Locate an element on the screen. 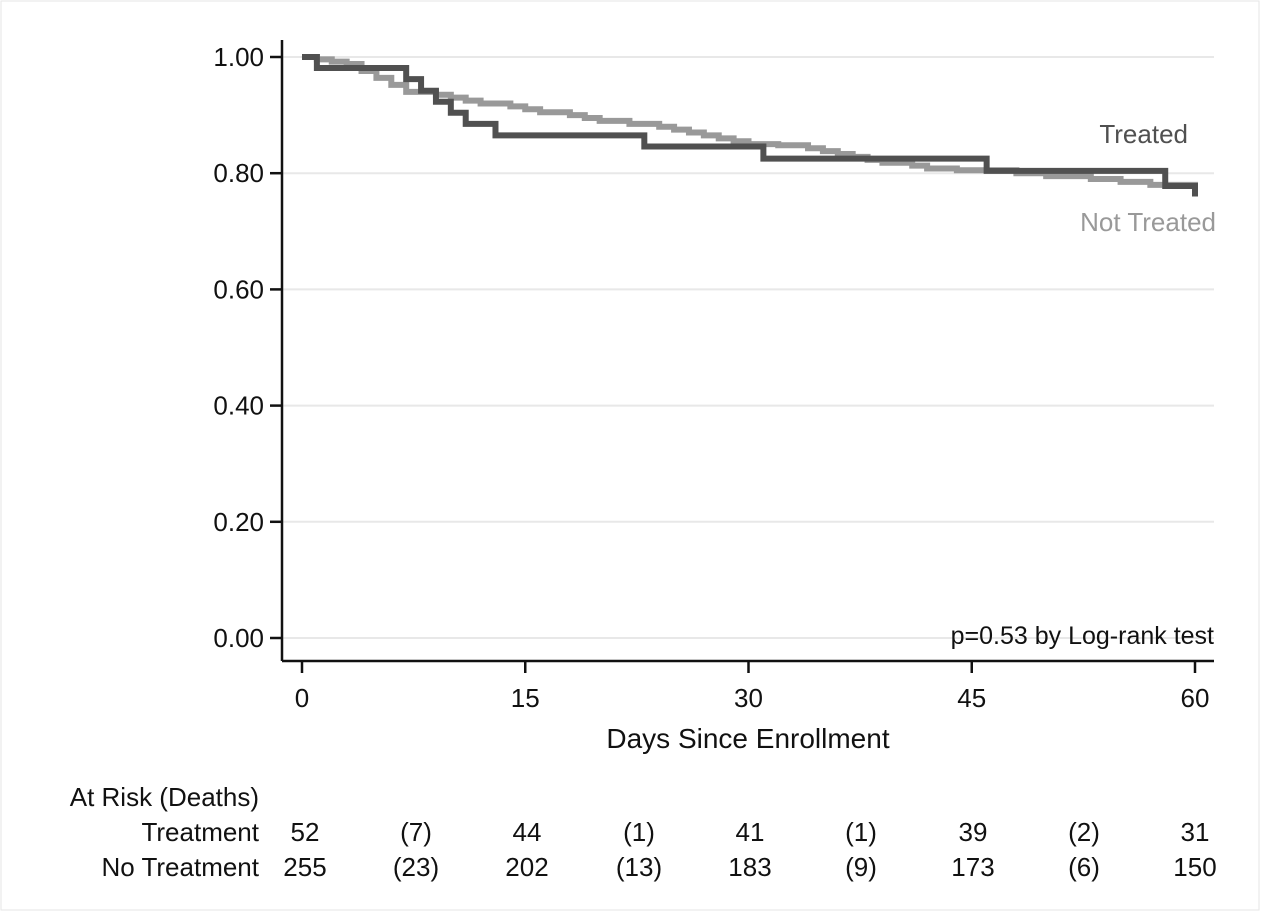 The width and height of the screenshot is (1261, 912). risk-cell: 202 is located at coordinates (526, 867).